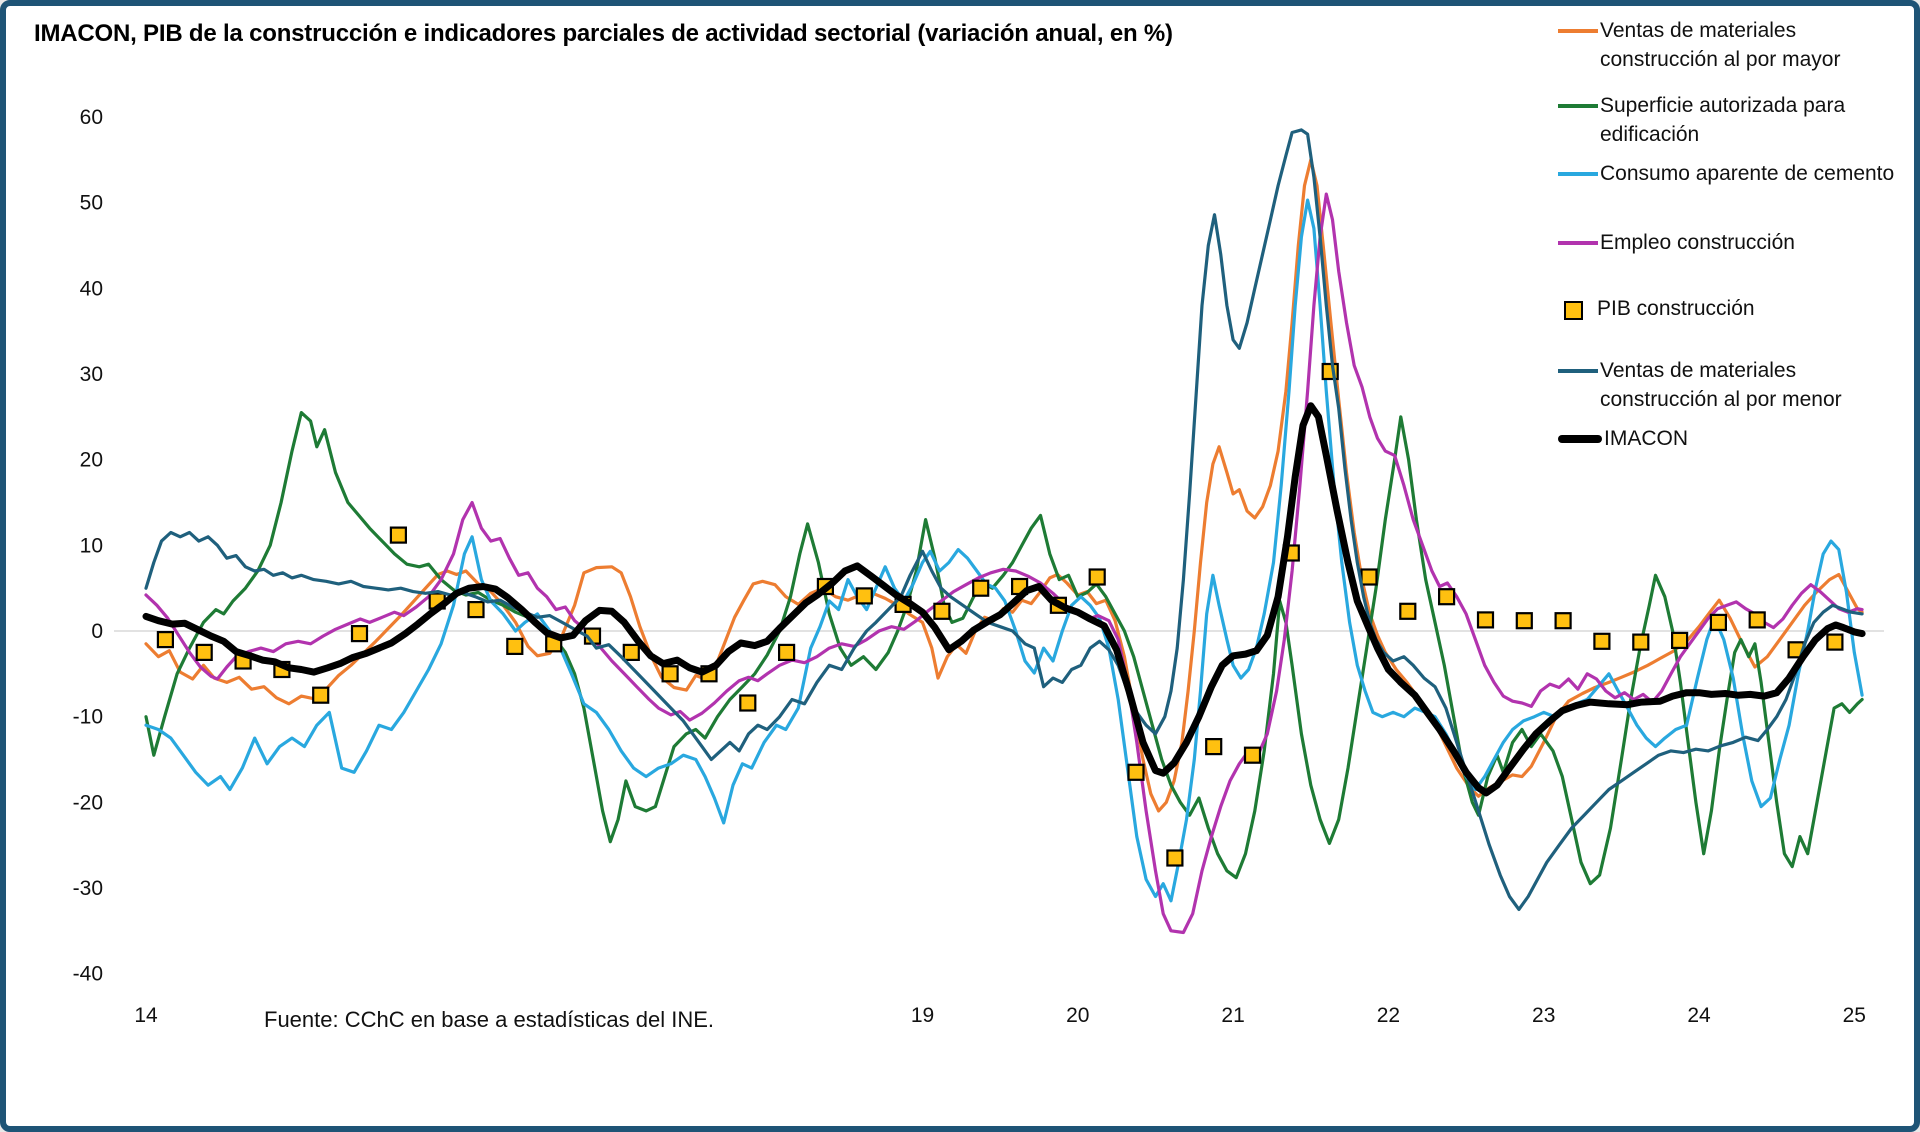  I want to click on y-axis-label: -40, so click(88, 974).